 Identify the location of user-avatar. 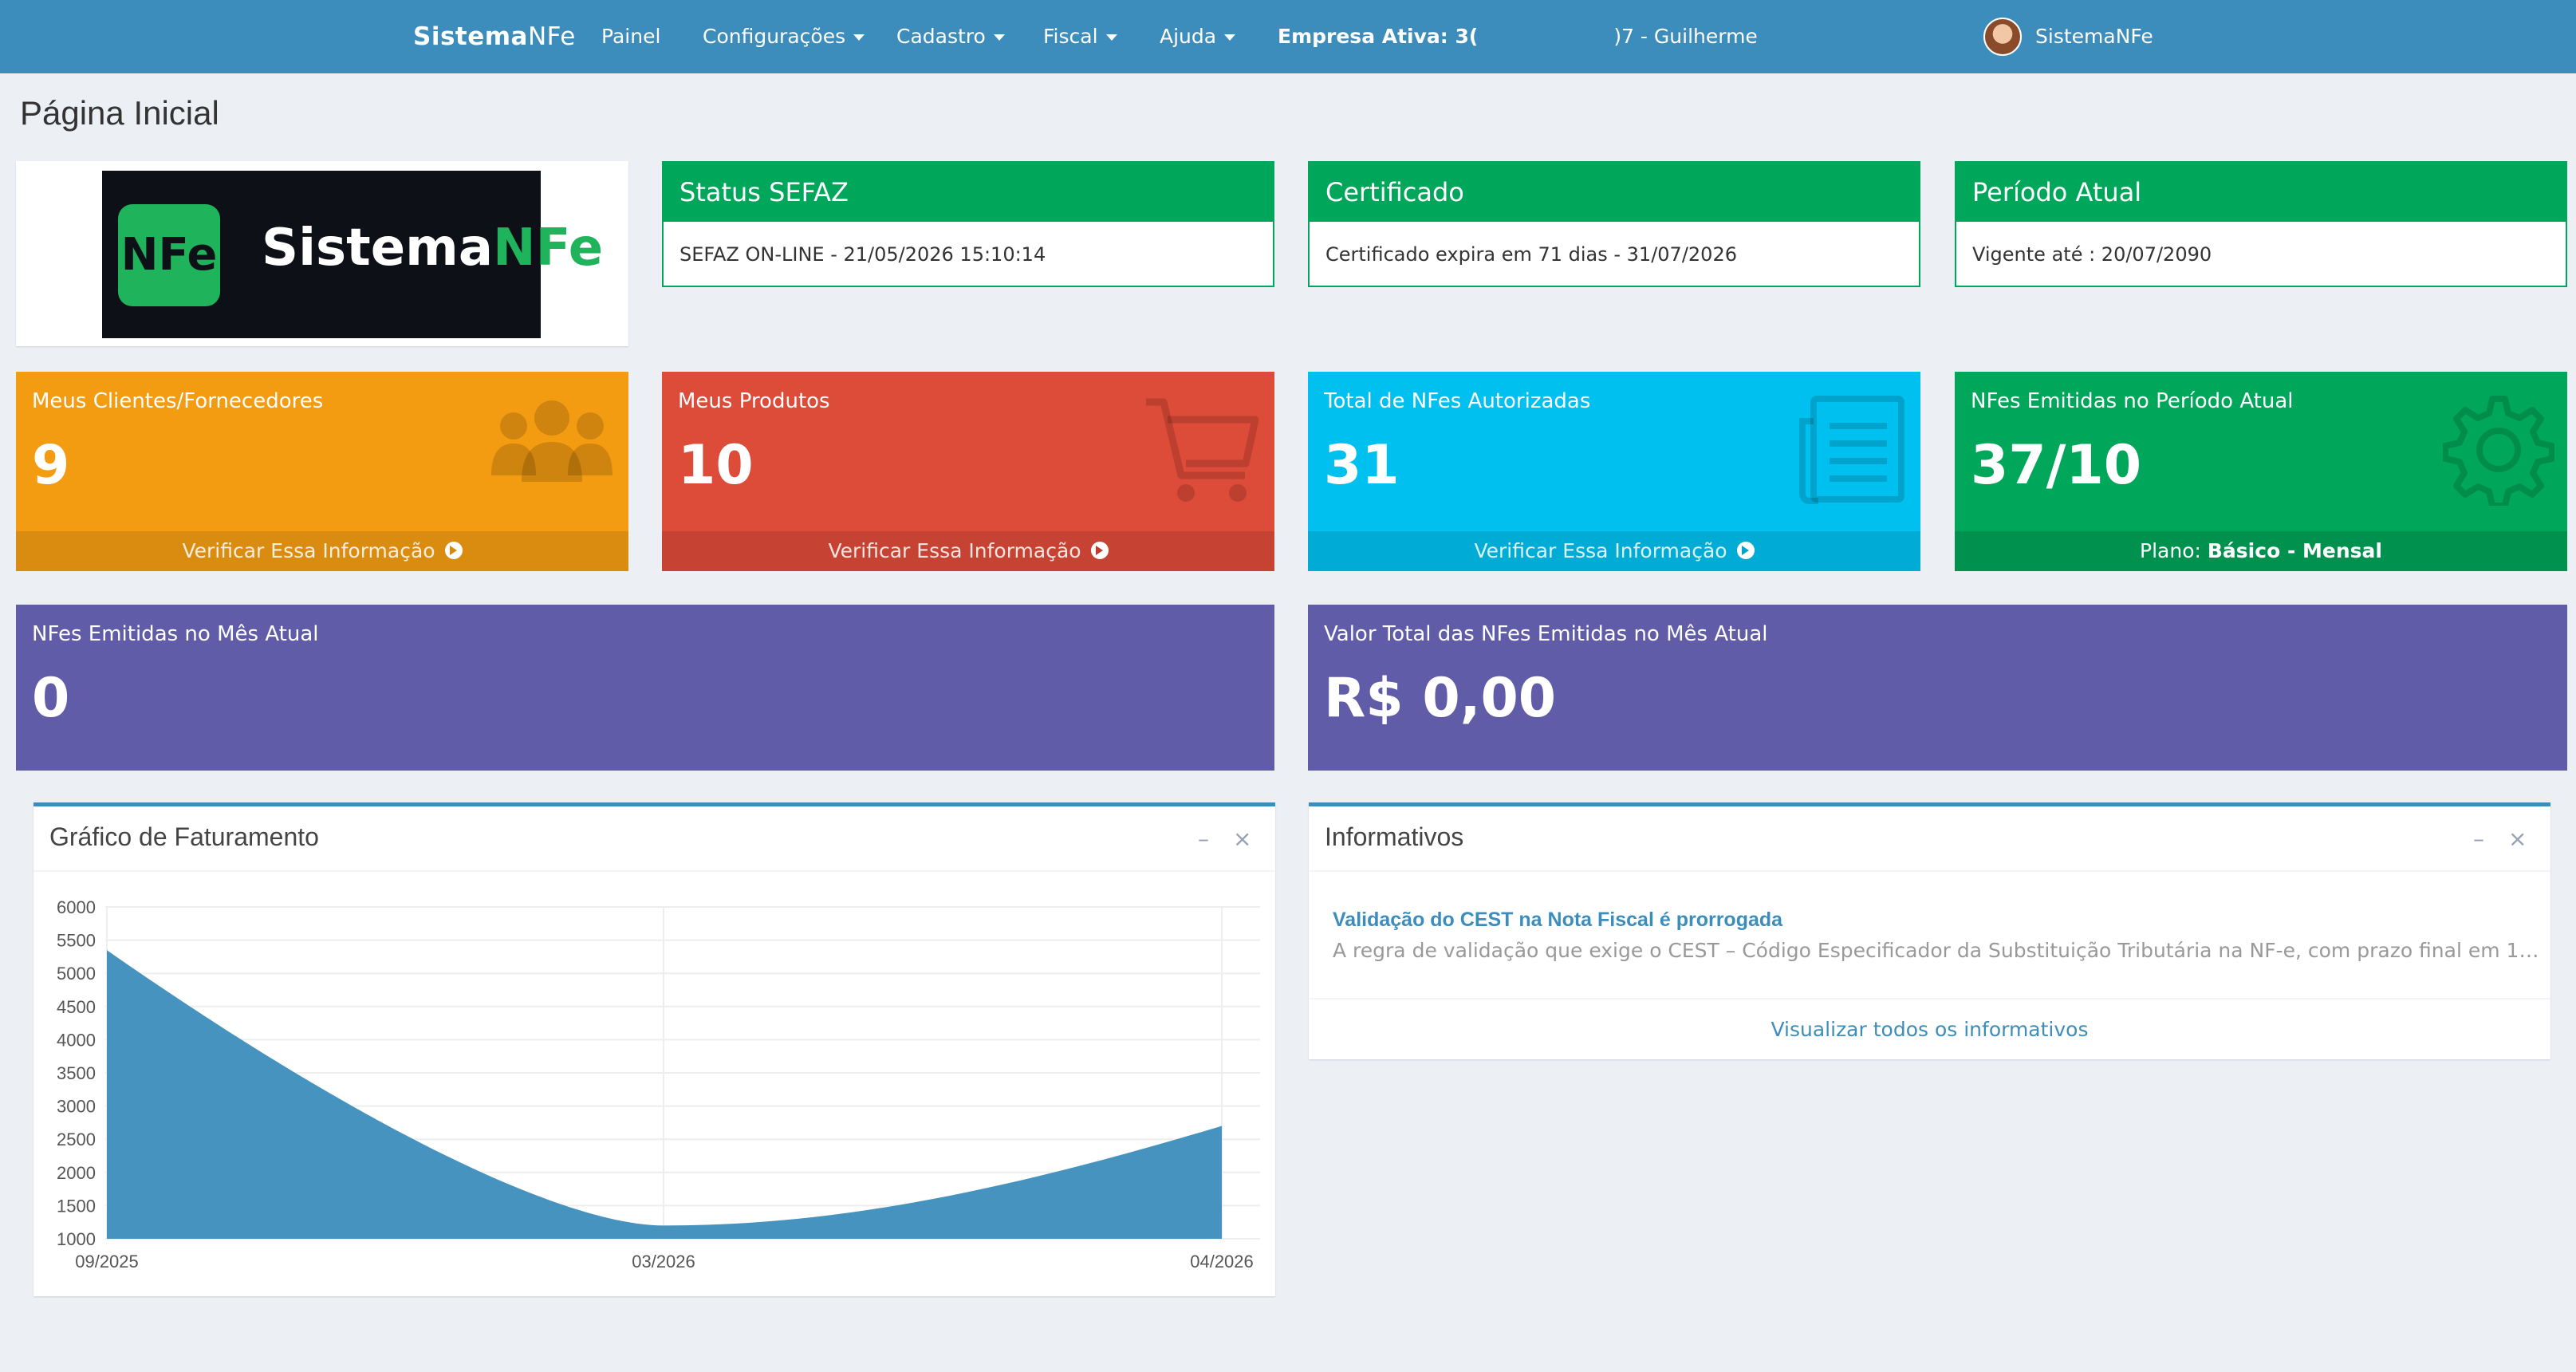
(2002, 37).